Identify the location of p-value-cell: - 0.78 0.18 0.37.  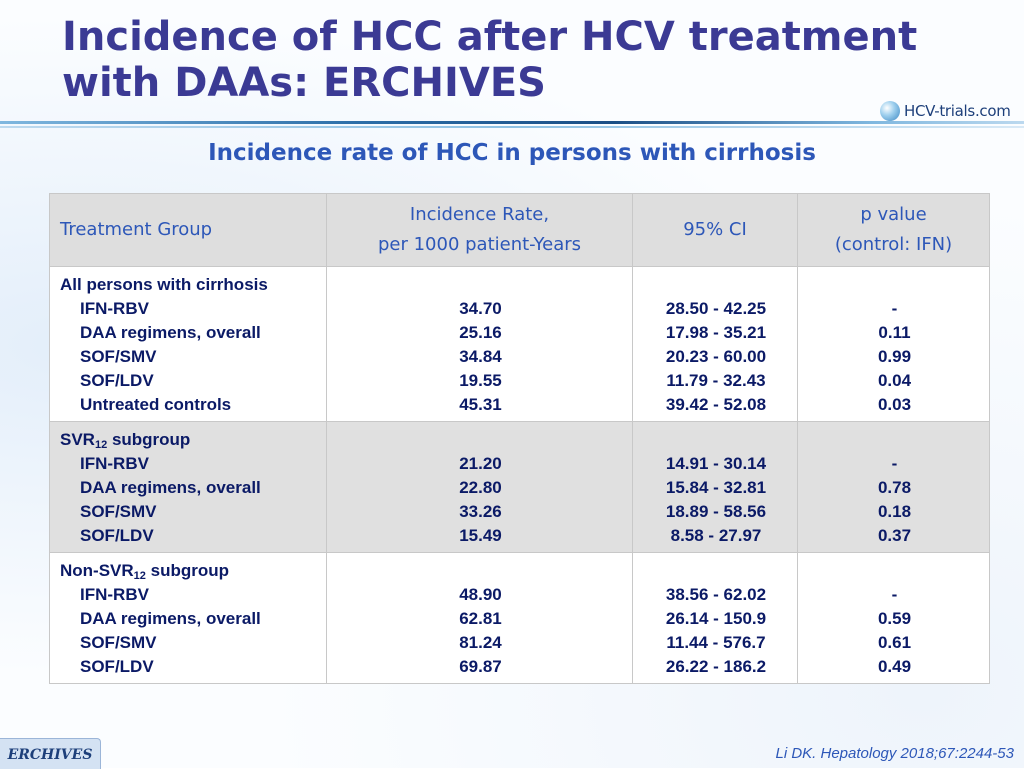
(893, 487).